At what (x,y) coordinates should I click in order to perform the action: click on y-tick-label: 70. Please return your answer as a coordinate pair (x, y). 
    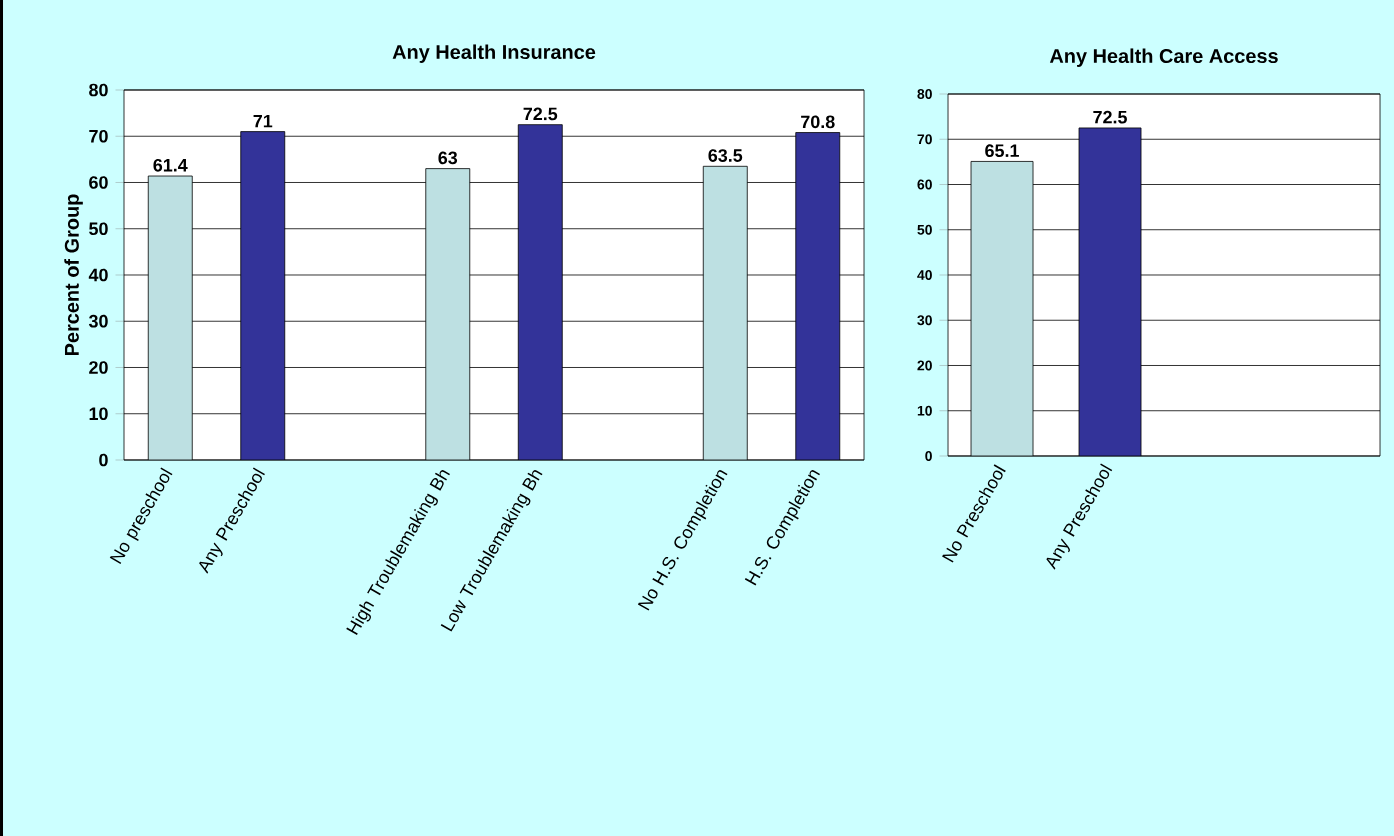
    Looking at the image, I should click on (98, 136).